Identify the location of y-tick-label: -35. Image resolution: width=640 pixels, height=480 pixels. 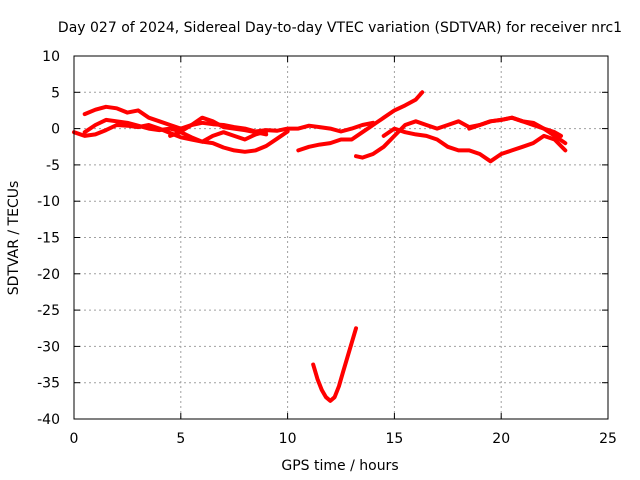
(48, 384).